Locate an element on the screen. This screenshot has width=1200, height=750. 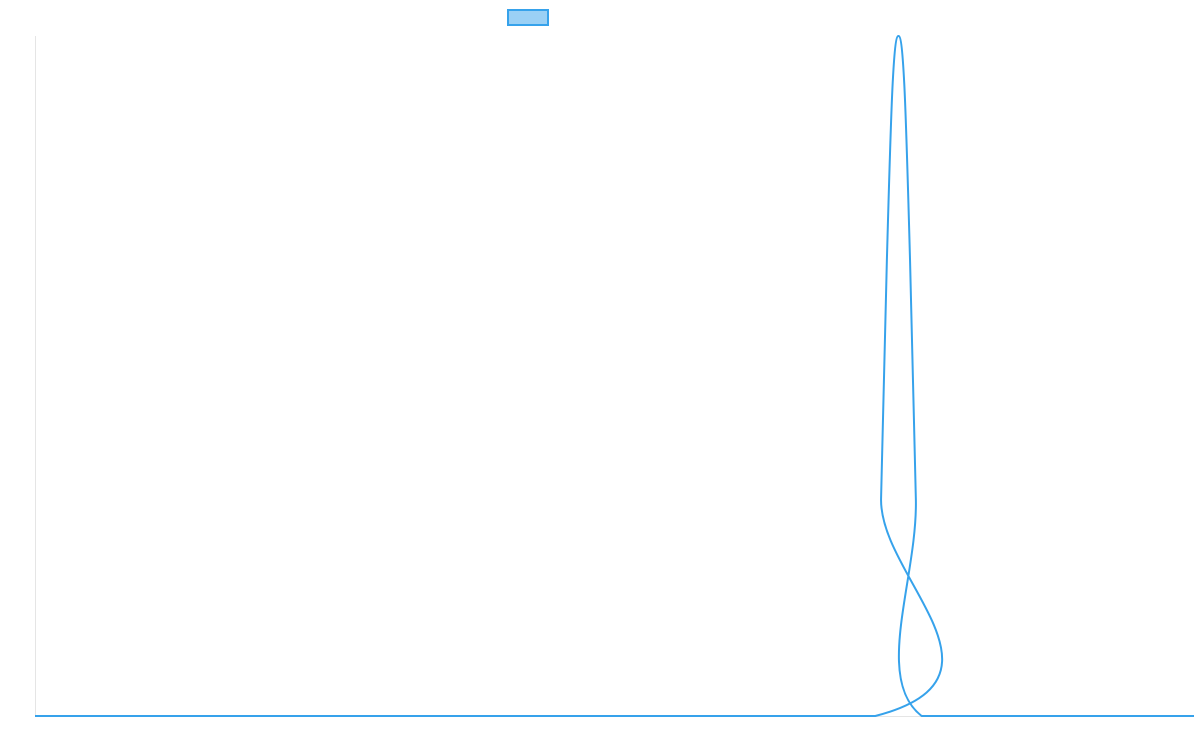
legend is located at coordinates (528, 17).